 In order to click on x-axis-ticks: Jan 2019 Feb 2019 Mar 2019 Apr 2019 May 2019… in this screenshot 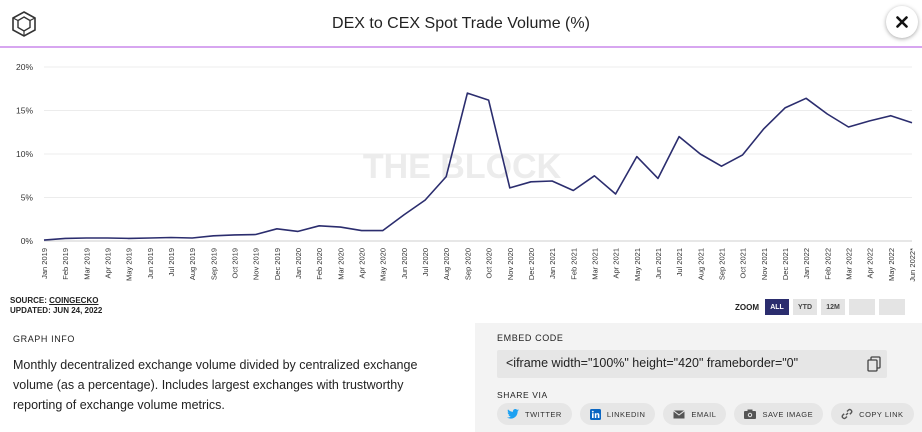, I will do `click(478, 265)`.